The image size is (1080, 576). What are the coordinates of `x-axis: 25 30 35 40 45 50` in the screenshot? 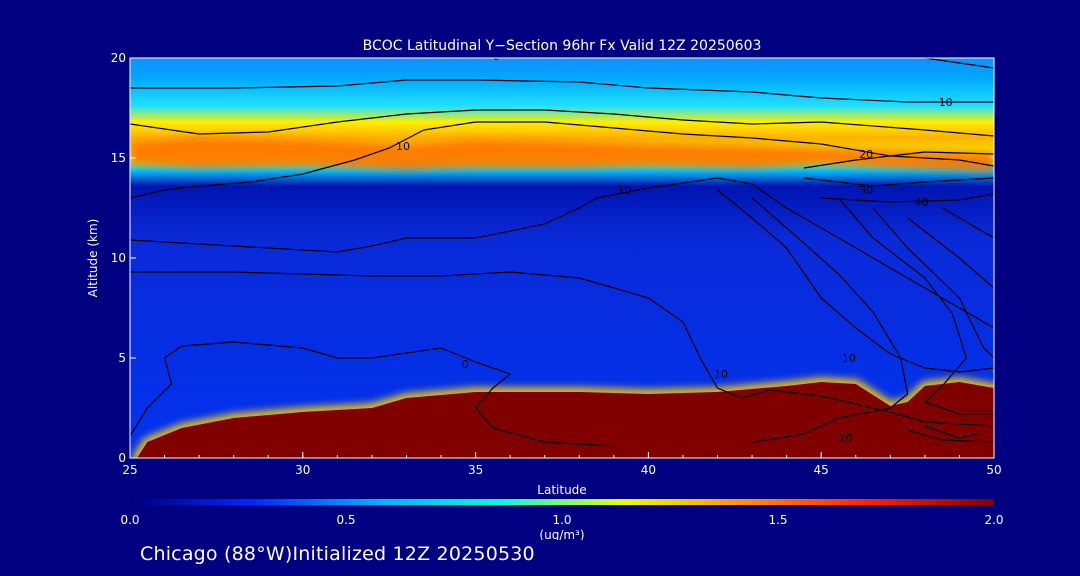 It's located at (562, 464).